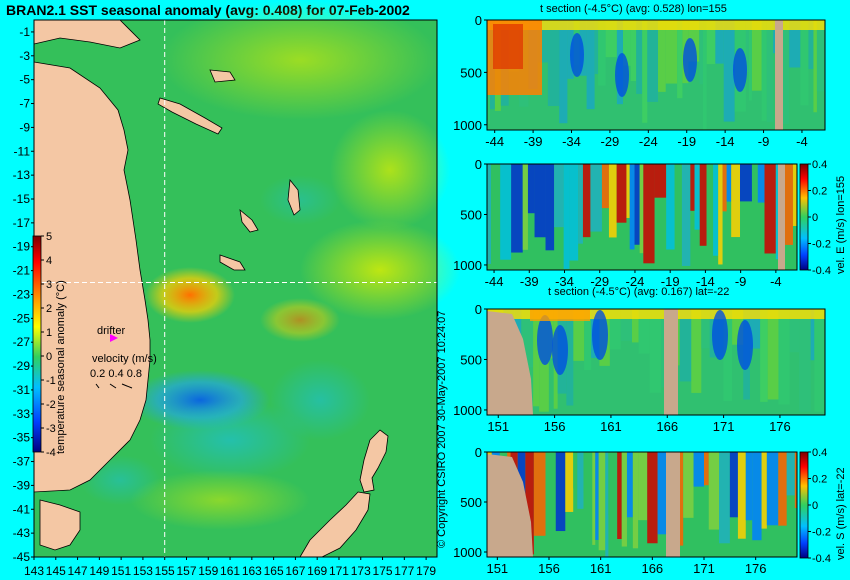  I want to click on vanuatu-north-landmass, so click(294, 197).